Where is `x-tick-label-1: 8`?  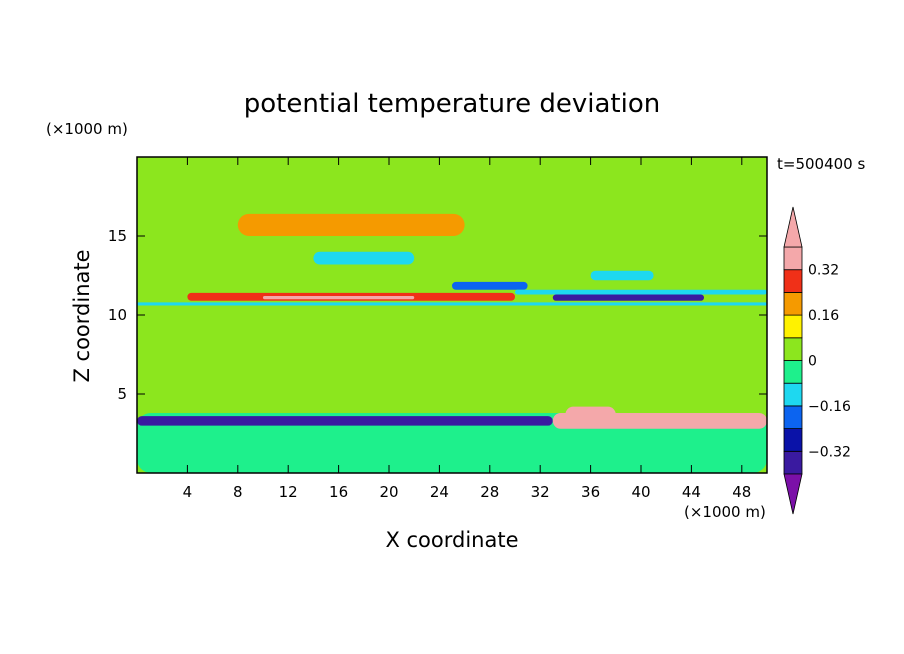 x-tick-label-1: 8 is located at coordinates (238, 492).